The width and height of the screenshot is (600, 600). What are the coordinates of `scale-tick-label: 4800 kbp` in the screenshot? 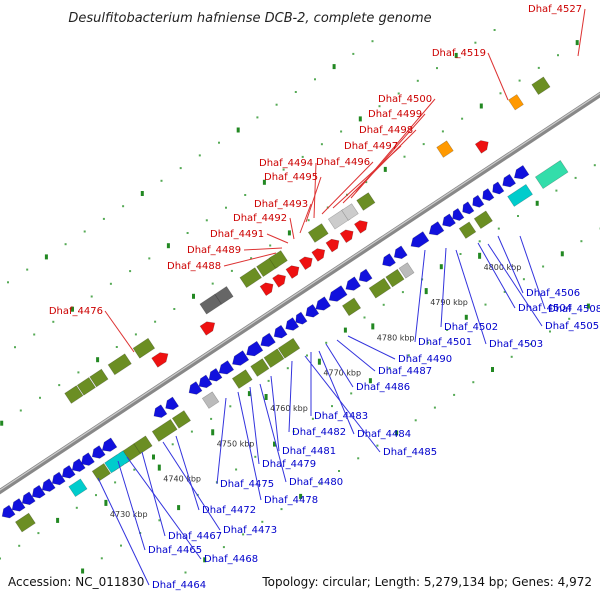 It's located at (503, 267).